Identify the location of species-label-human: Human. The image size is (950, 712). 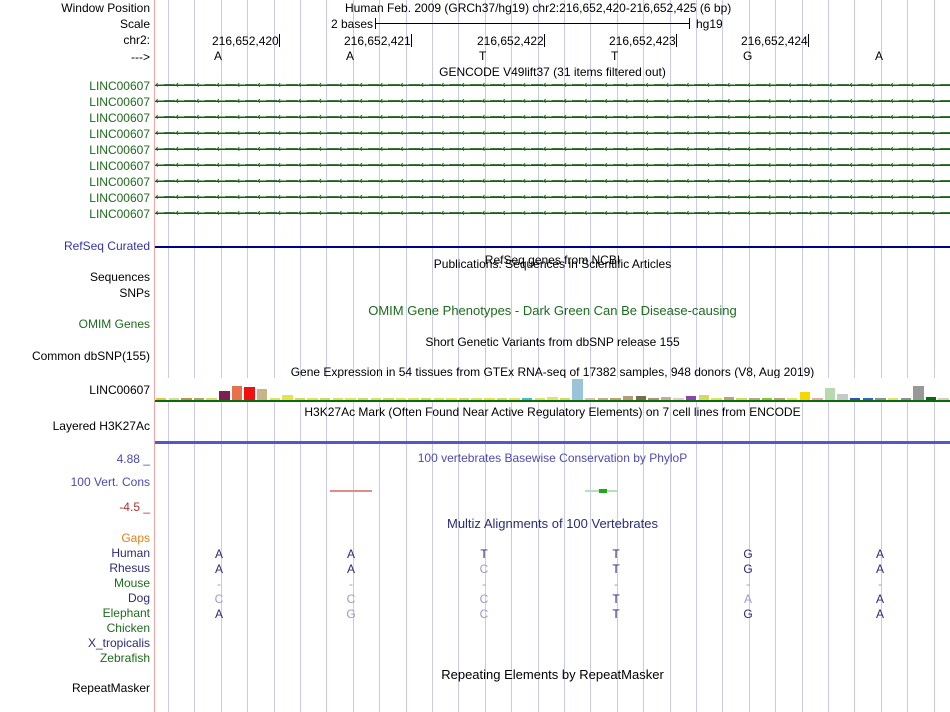
(130, 553).